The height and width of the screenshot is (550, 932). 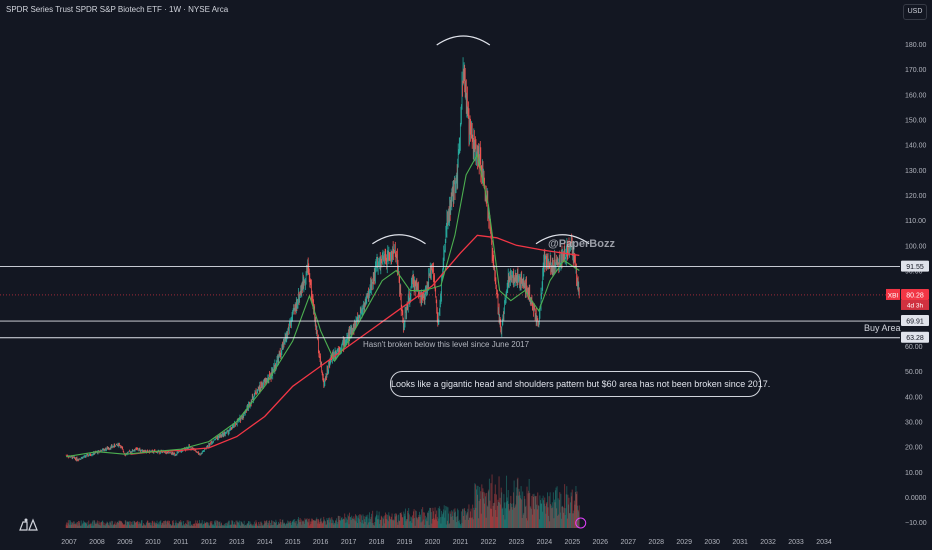 I want to click on currency-button: USD, so click(x=915, y=12).